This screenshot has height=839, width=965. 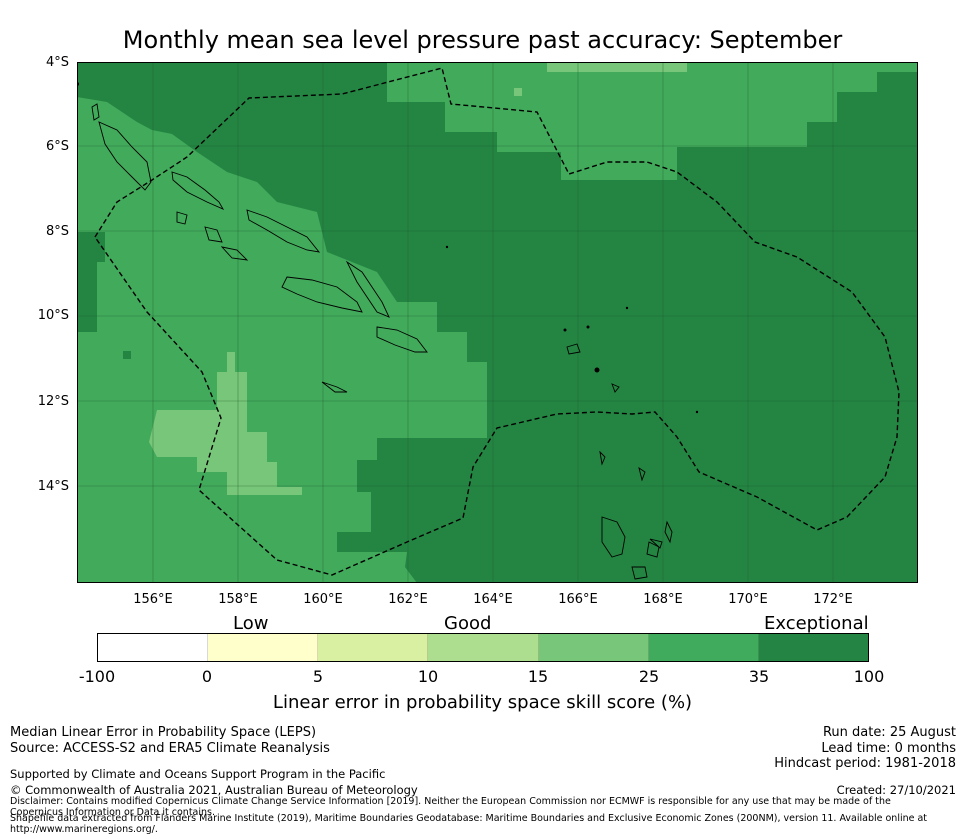 I want to click on footer-run-date: Run date: 25 August, so click(x=889, y=732).